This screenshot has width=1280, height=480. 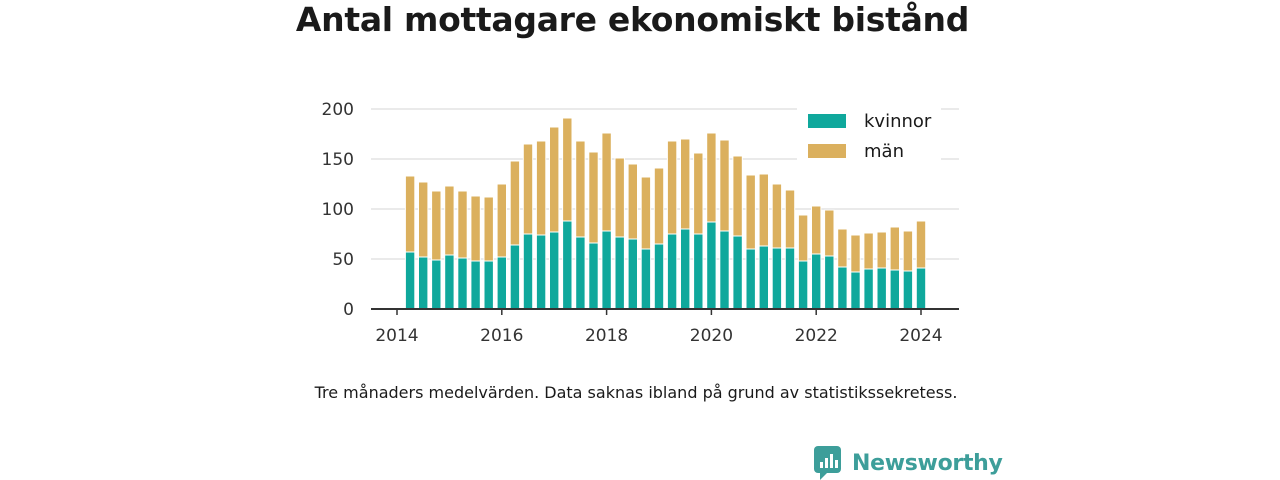 I want to click on x-tick-label: 2018, so click(x=606, y=336).